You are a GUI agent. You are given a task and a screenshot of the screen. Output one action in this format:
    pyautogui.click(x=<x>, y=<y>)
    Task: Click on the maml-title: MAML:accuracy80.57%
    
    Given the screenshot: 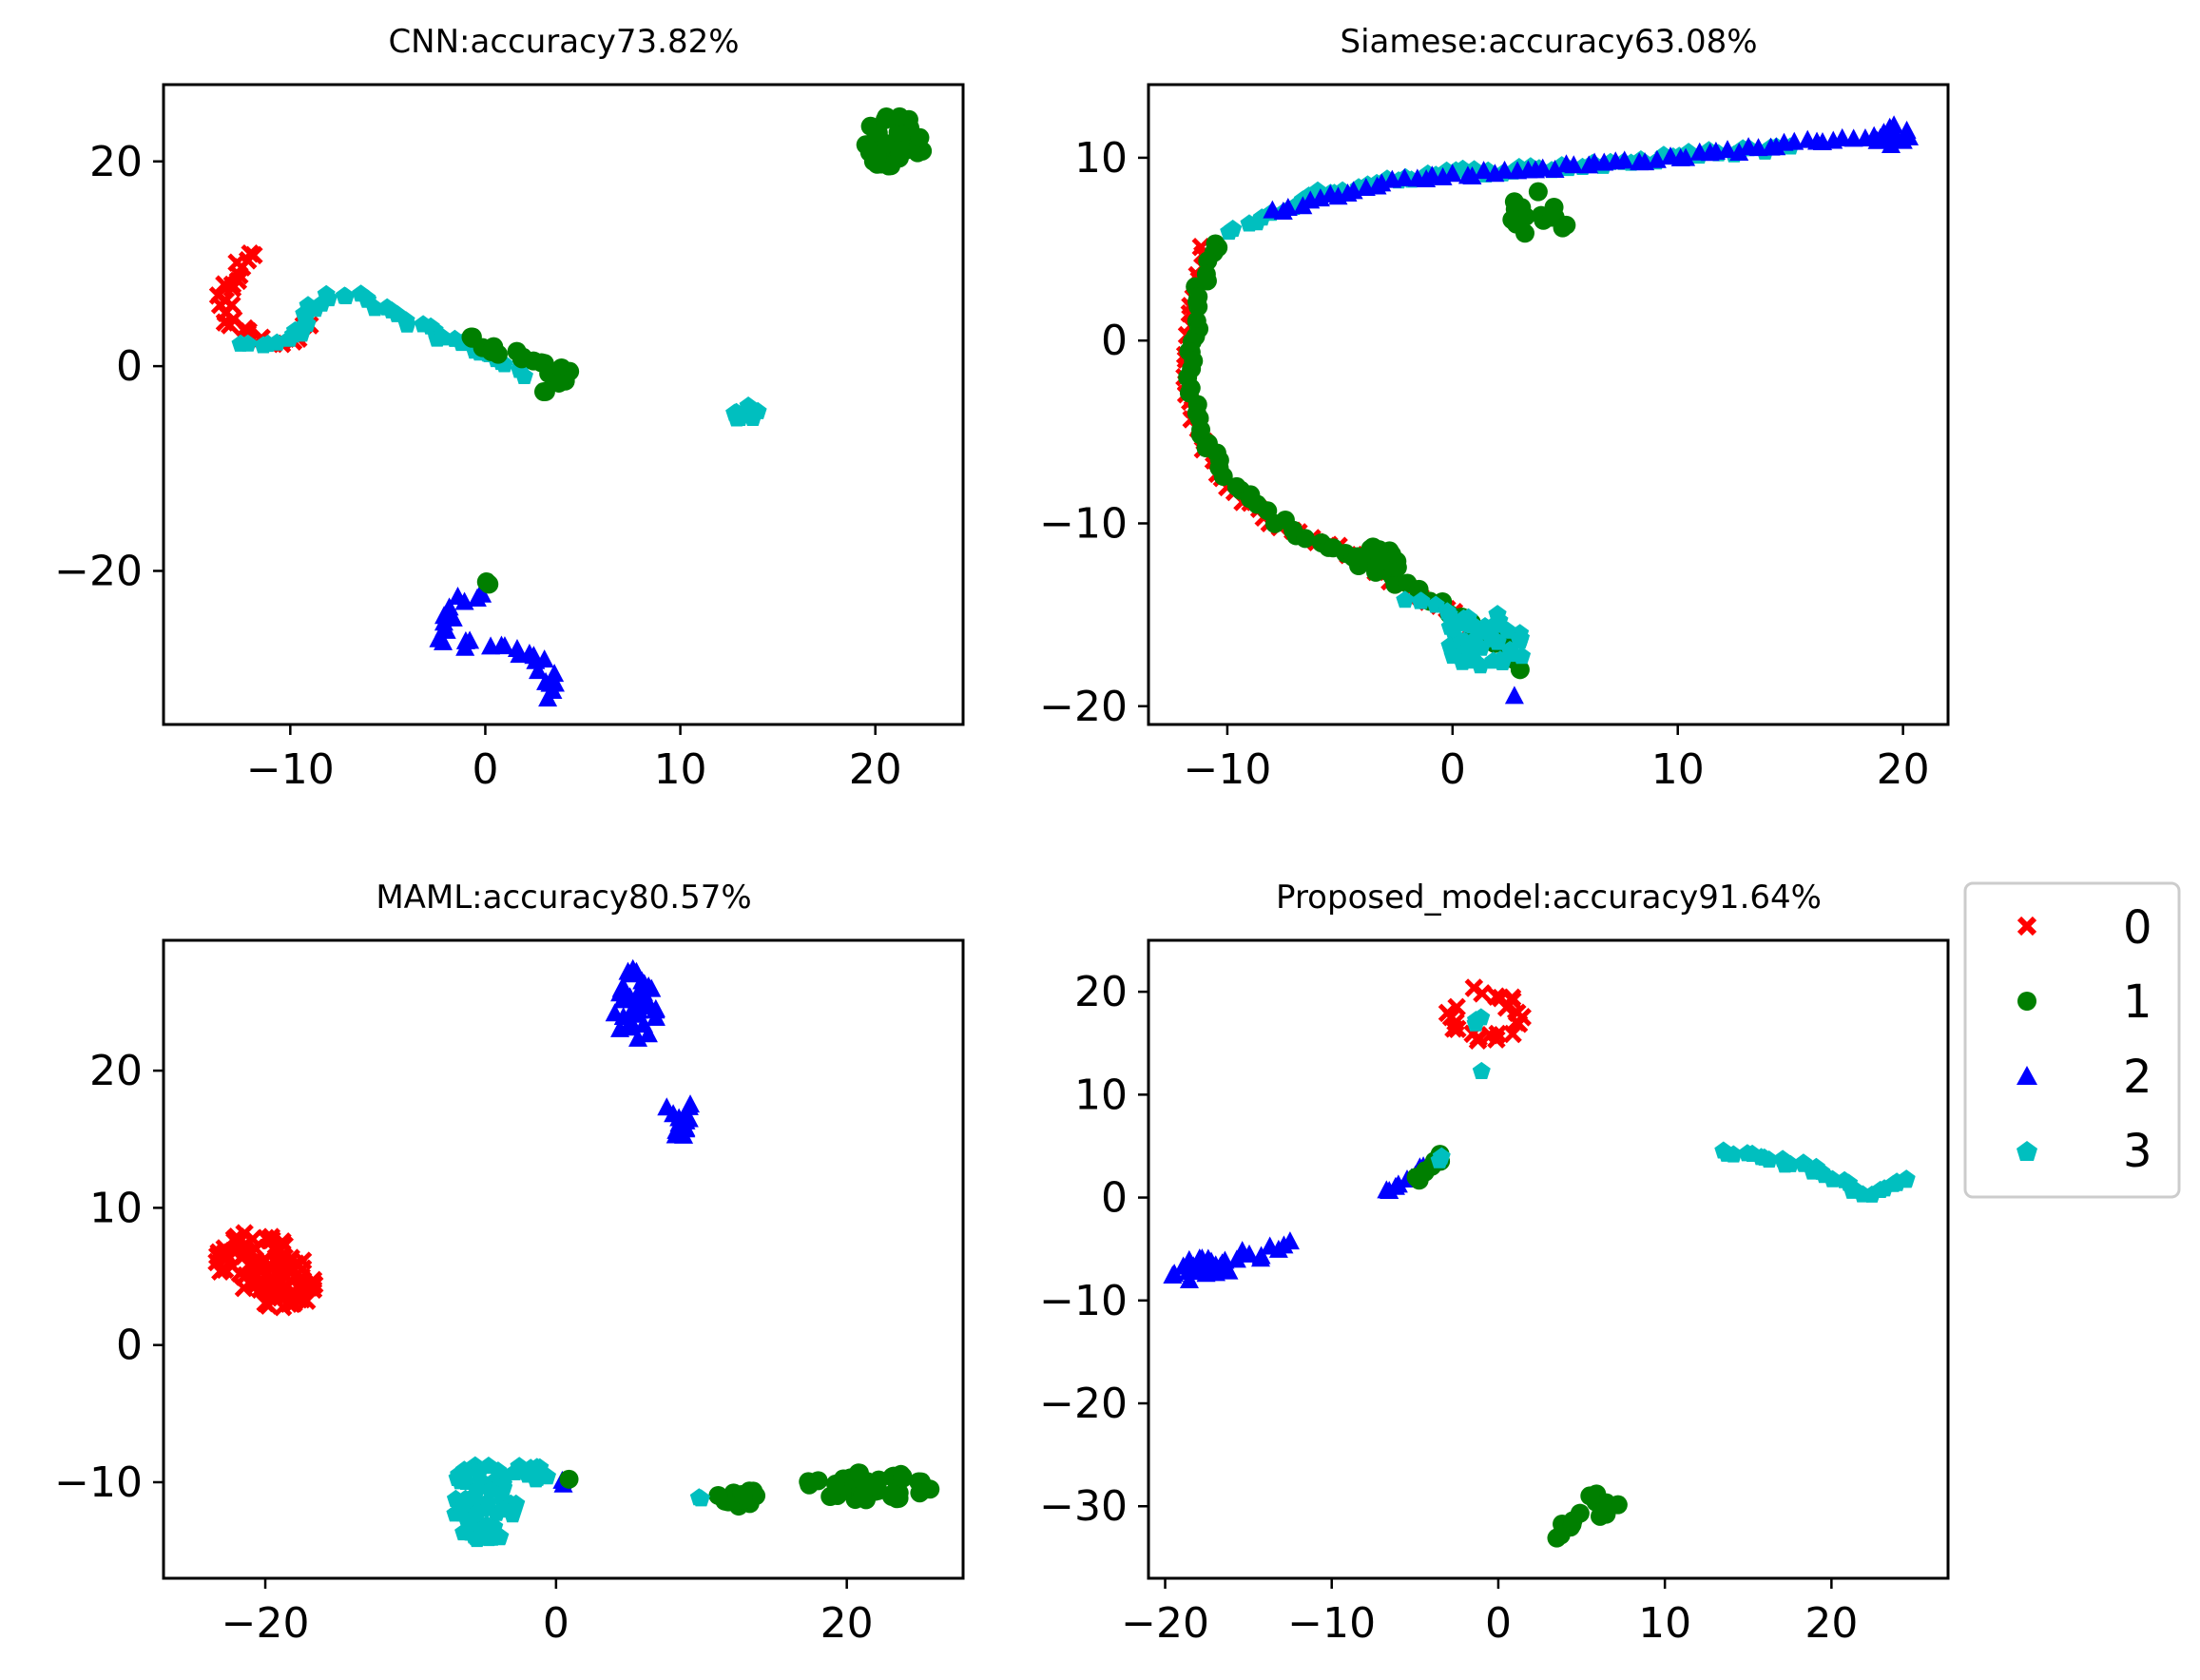 What is the action you would take?
    pyautogui.click(x=563, y=898)
    